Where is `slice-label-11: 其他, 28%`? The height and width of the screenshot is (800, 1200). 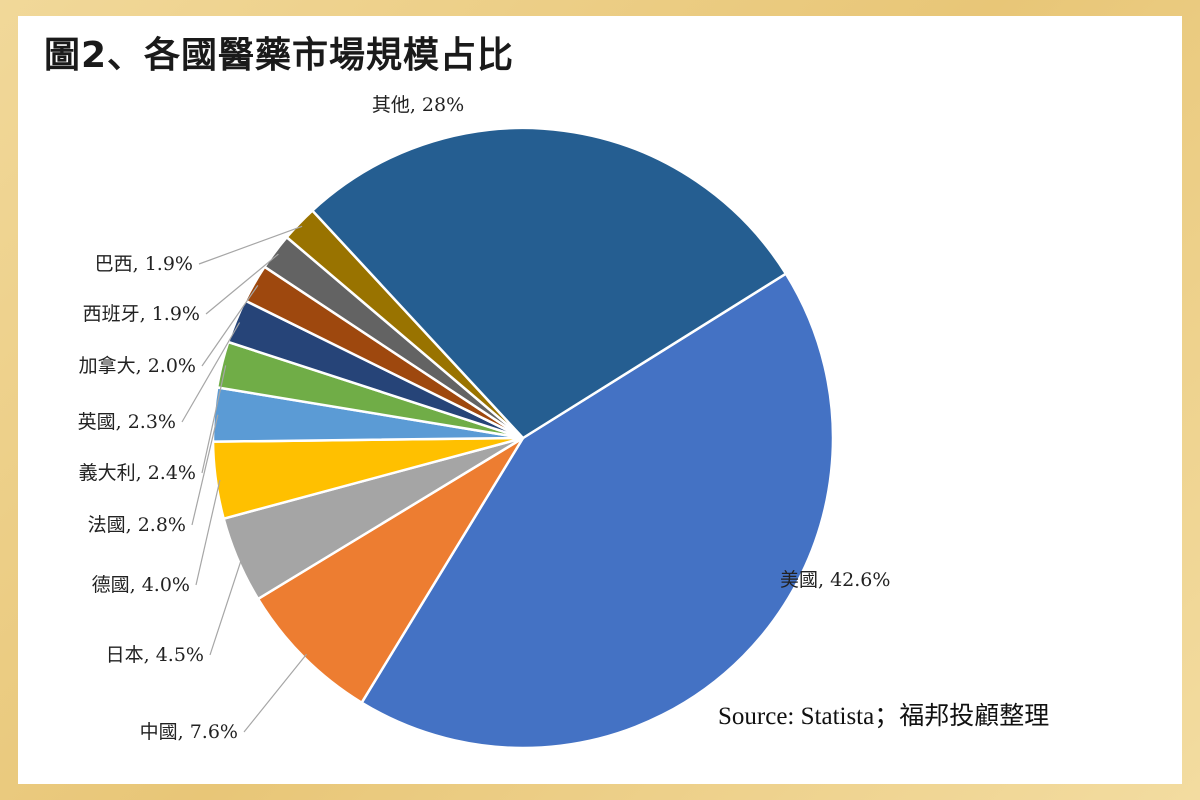 slice-label-11: 其他, 28% is located at coordinates (418, 105).